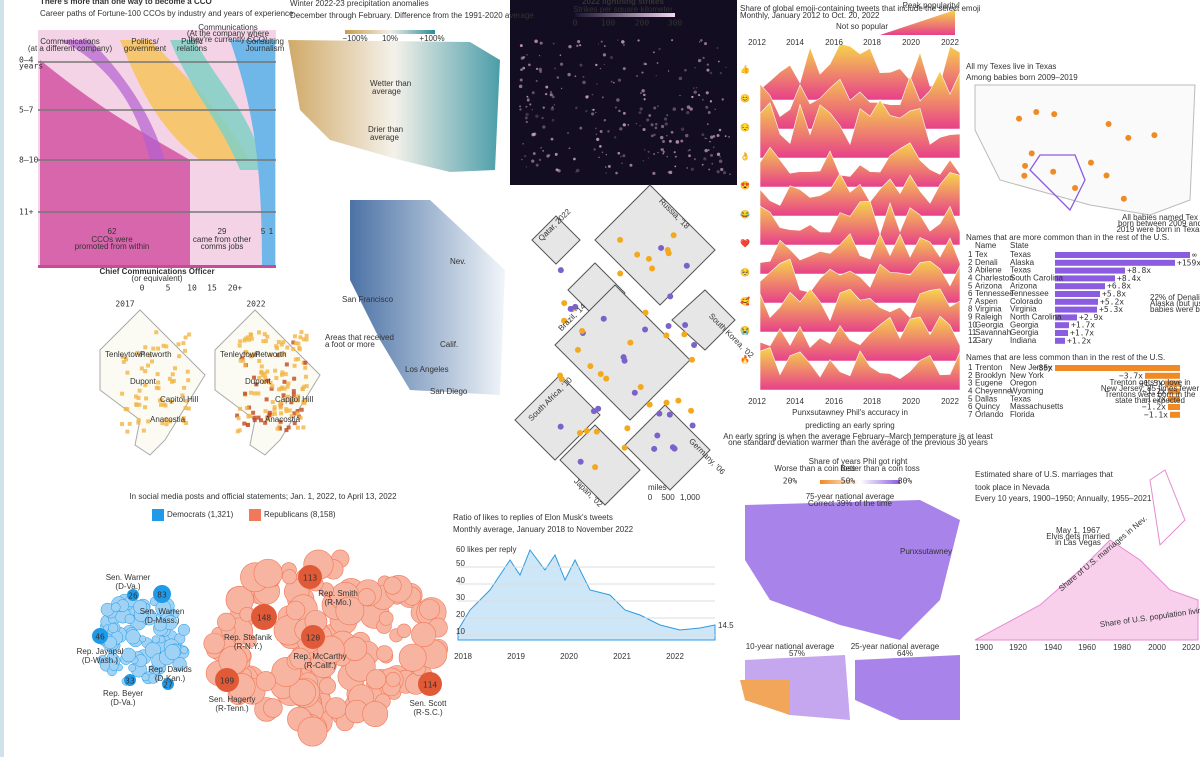 This screenshot has width=1200, height=757. Describe the element at coordinates (271, 231) in the screenshot. I see `label: 1` at that location.